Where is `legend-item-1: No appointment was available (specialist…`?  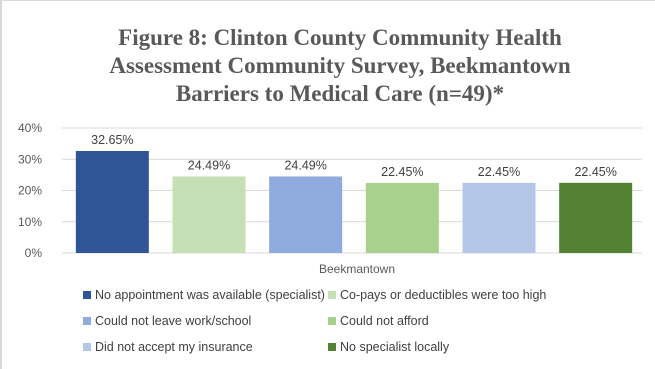
legend-item-1: No appointment was available (specialist… is located at coordinates (204, 295).